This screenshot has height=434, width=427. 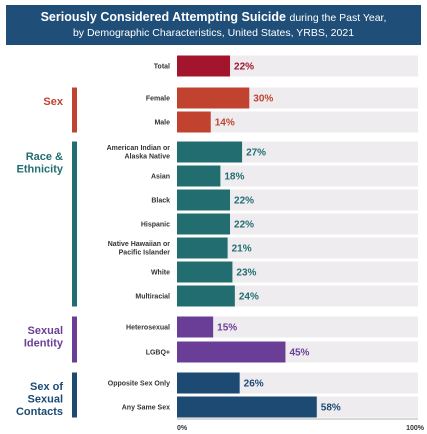 I want to click on value-label-male: 14%, so click(x=225, y=123).